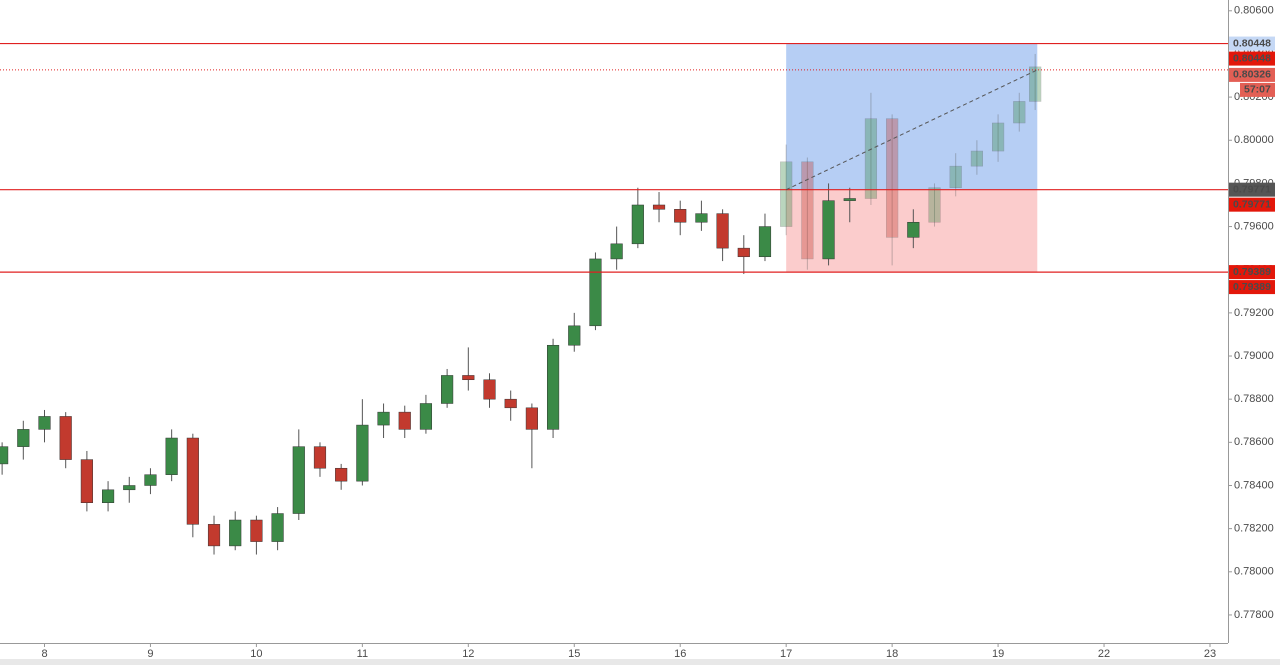 This screenshot has width=1280, height=670. What do you see at coordinates (468, 654) in the screenshot?
I see `x-tick-label: 12` at bounding box center [468, 654].